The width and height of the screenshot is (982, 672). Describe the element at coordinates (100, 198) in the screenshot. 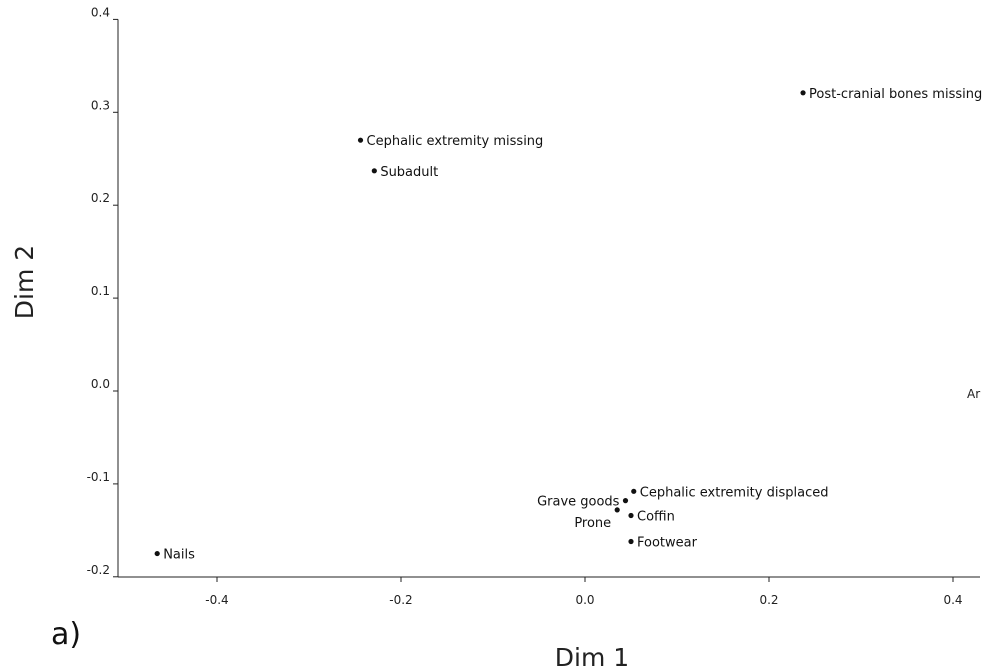

I see `y-tick-label: 0.2` at that location.